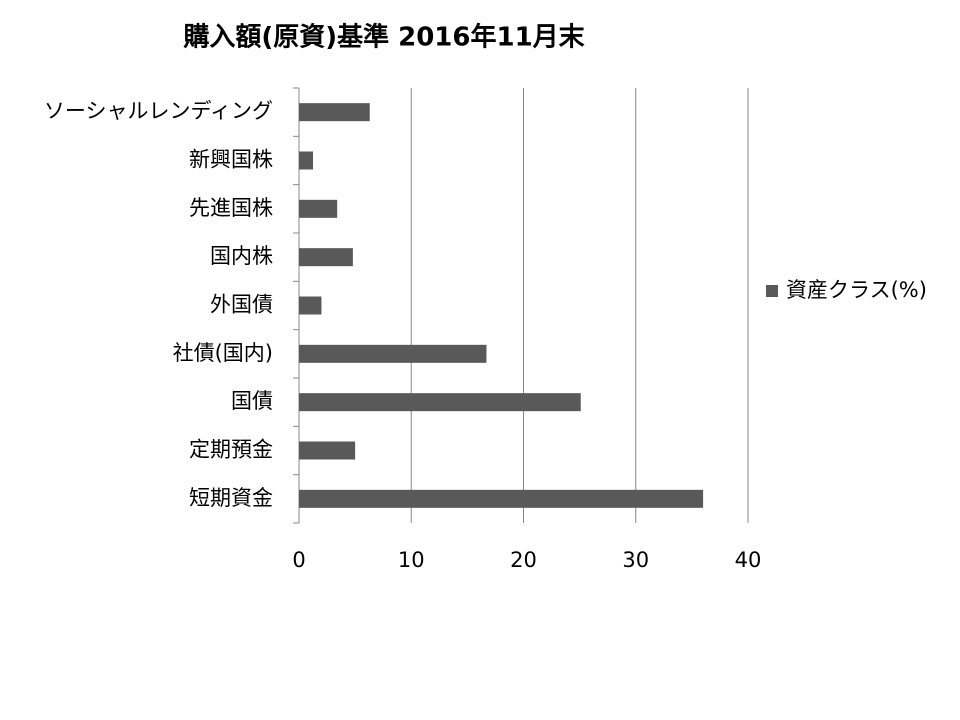  What do you see at coordinates (523, 560) in the screenshot?
I see `x-tick-label: 20` at bounding box center [523, 560].